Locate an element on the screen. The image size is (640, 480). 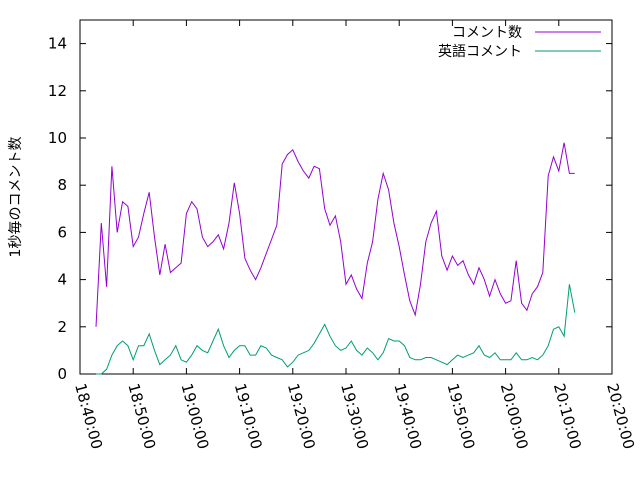
y-tick-label: 2 is located at coordinates (62, 327).